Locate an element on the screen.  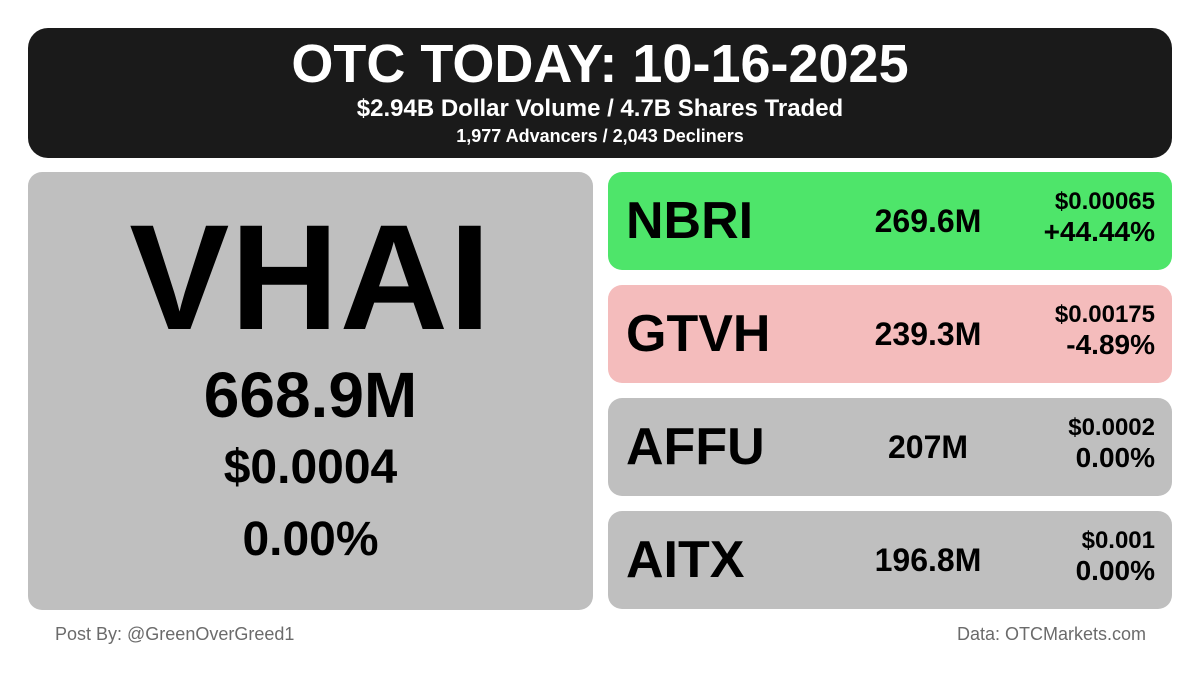
row-ticker: GTVH is located at coordinates (698, 334).